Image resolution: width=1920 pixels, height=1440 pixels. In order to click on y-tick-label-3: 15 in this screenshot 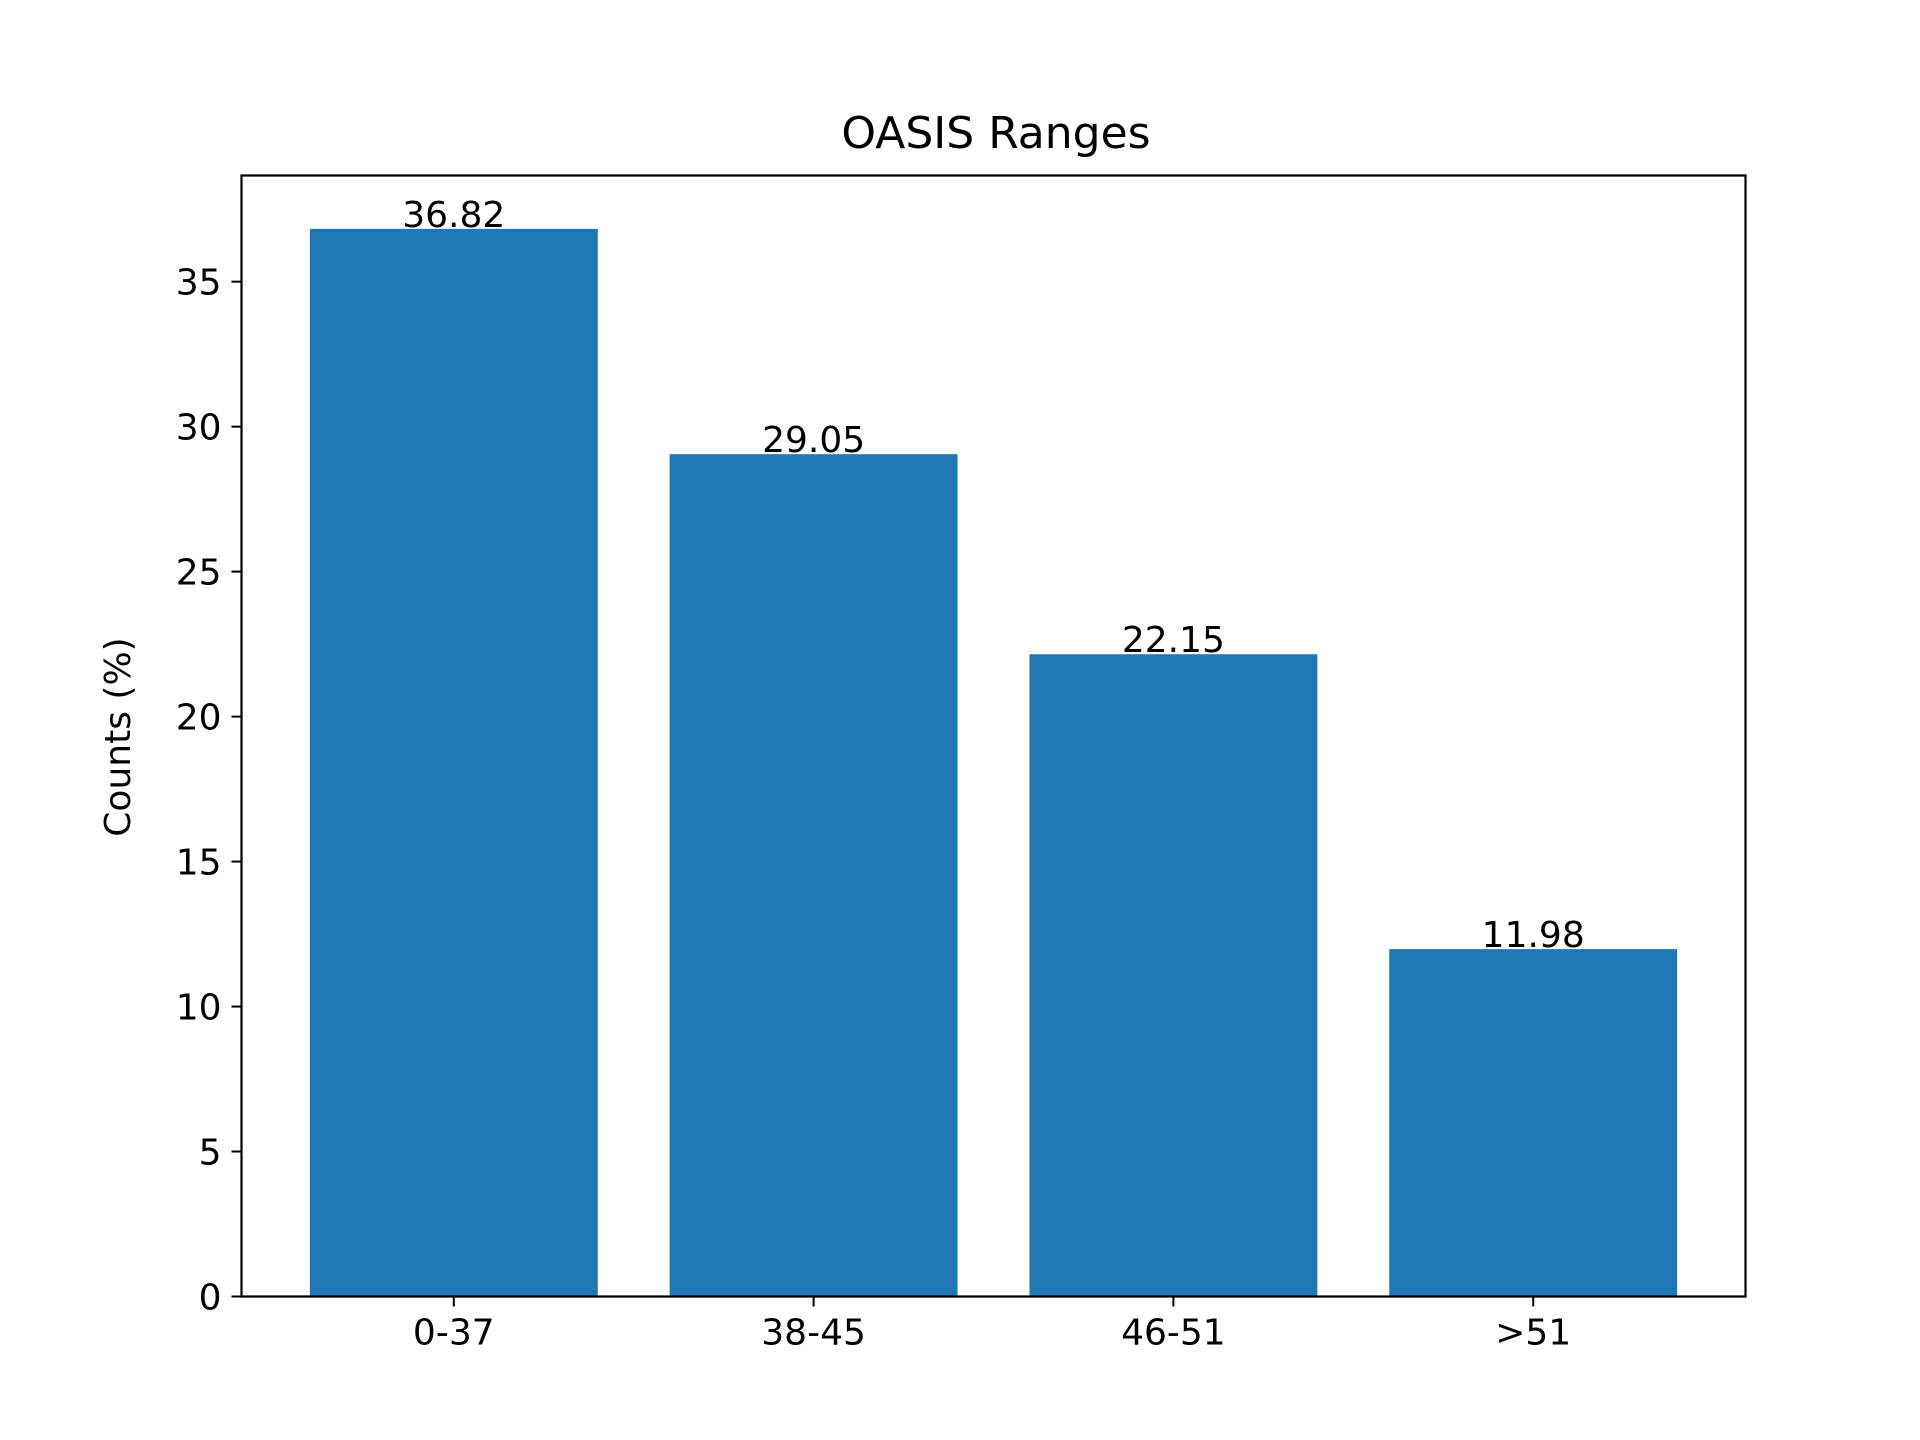, I will do `click(199, 863)`.